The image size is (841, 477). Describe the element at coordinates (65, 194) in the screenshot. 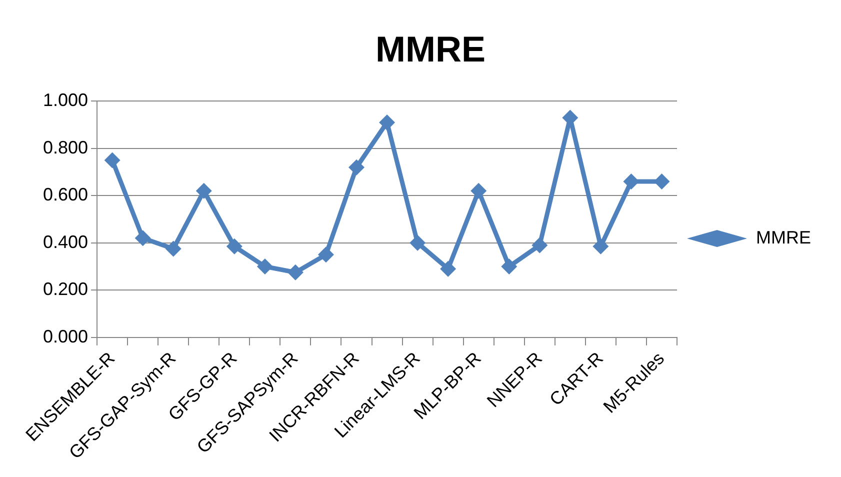

I see `y-tick-label: 0.600` at that location.